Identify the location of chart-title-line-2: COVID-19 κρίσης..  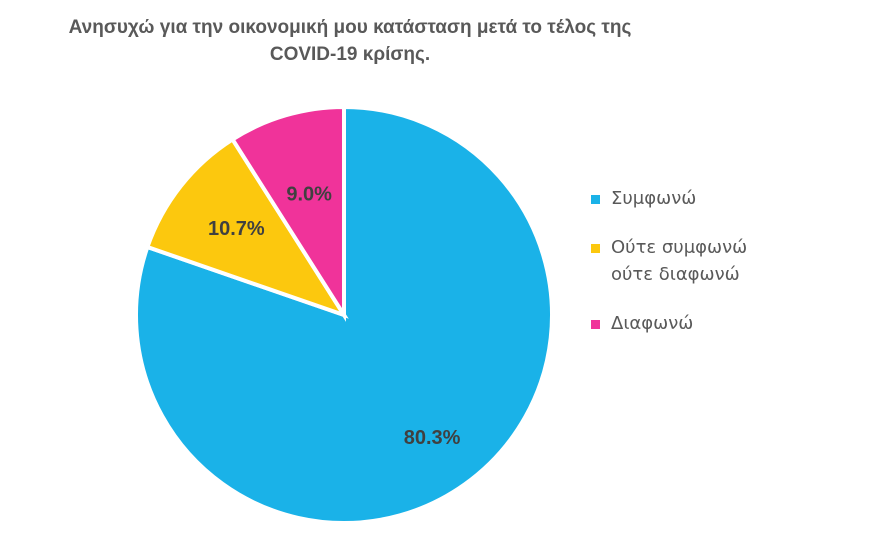
(350, 54).